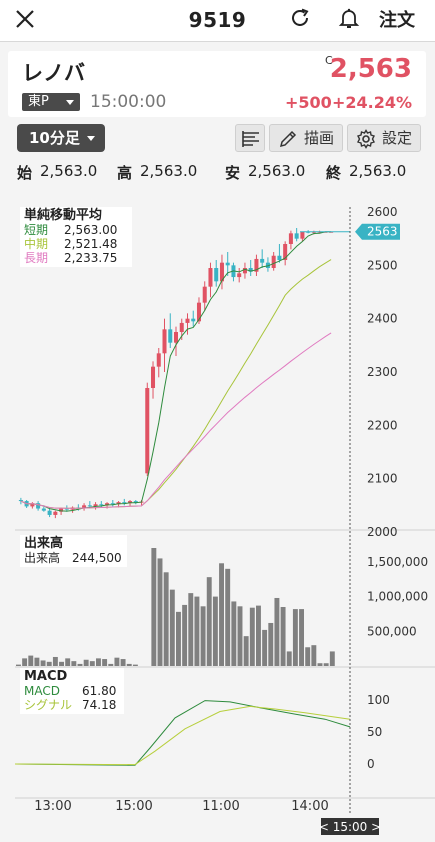  I want to click on interval-label: 10分足, so click(54, 138).